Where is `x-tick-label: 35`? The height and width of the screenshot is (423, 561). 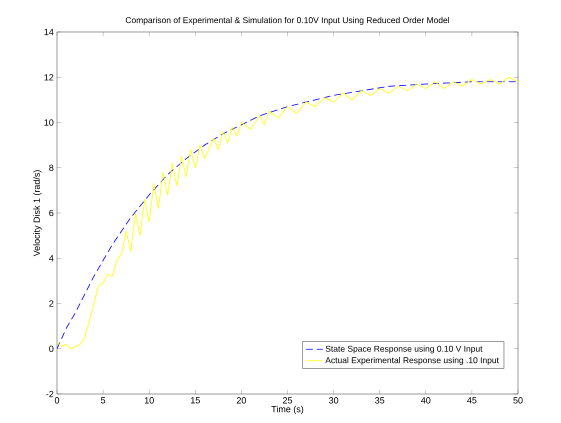 x-tick-label: 35 is located at coordinates (379, 400).